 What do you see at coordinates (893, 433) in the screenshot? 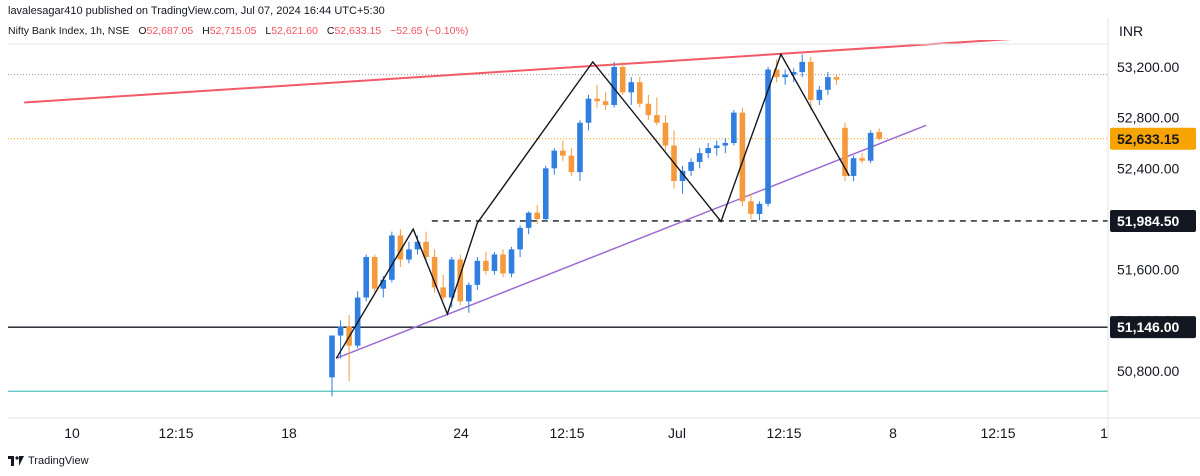
I see `x-tick-label: 8` at bounding box center [893, 433].